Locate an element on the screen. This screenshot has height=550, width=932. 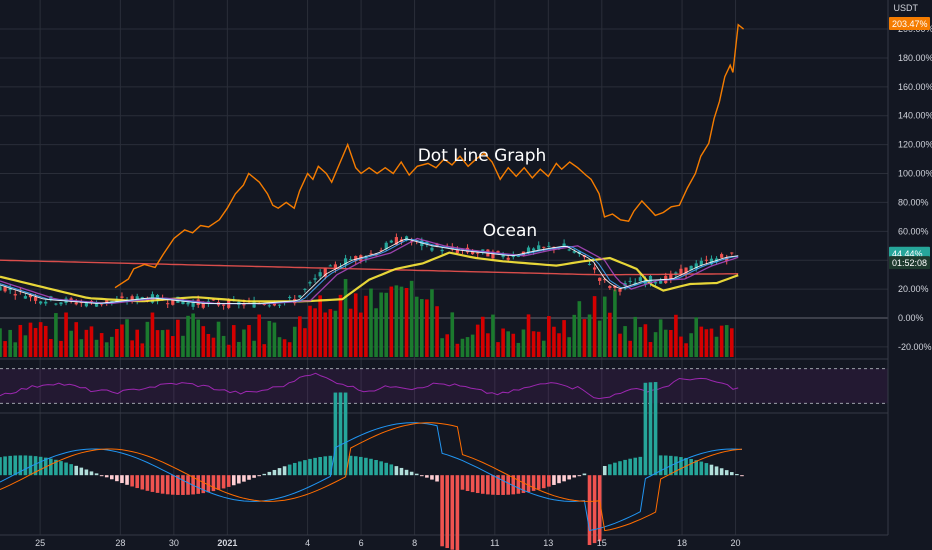
tag-percent-change is located at coordinates (909, 24).